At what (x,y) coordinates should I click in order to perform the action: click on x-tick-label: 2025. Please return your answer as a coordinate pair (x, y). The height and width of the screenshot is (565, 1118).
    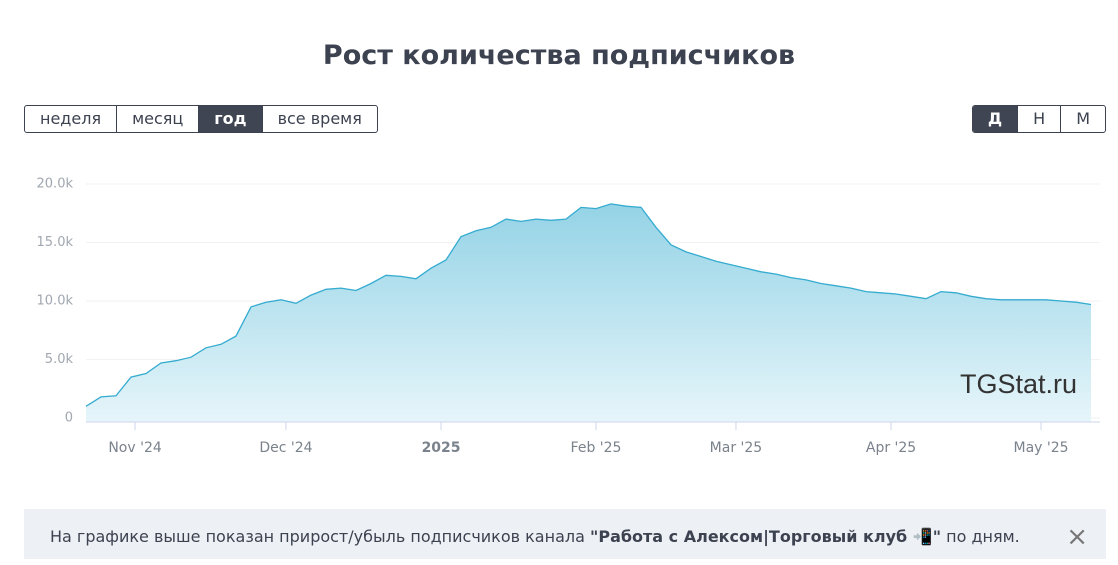
    Looking at the image, I should click on (441, 448).